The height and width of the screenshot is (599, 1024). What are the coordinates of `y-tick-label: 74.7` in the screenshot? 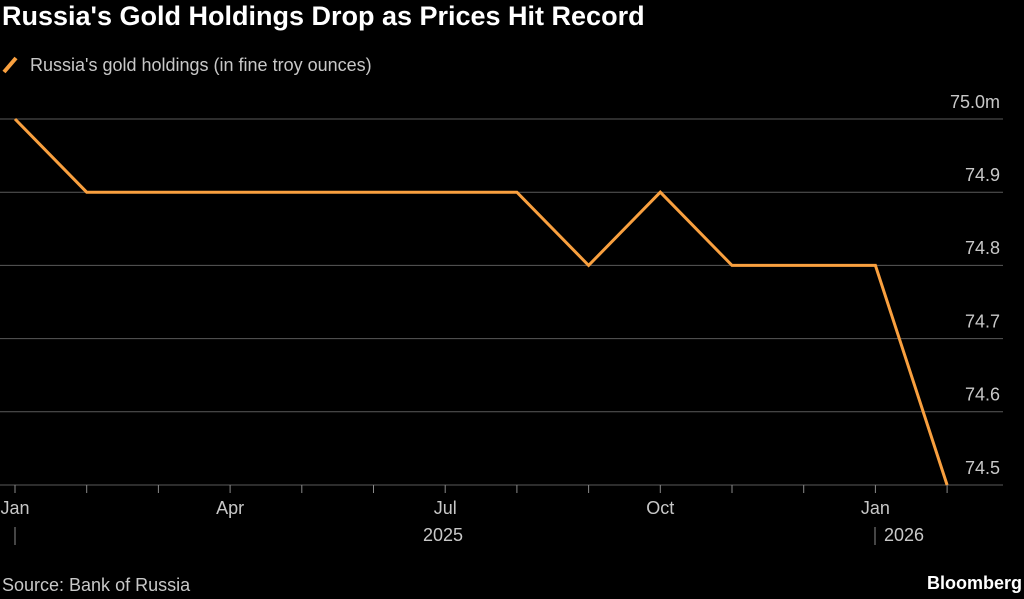 It's located at (982, 321).